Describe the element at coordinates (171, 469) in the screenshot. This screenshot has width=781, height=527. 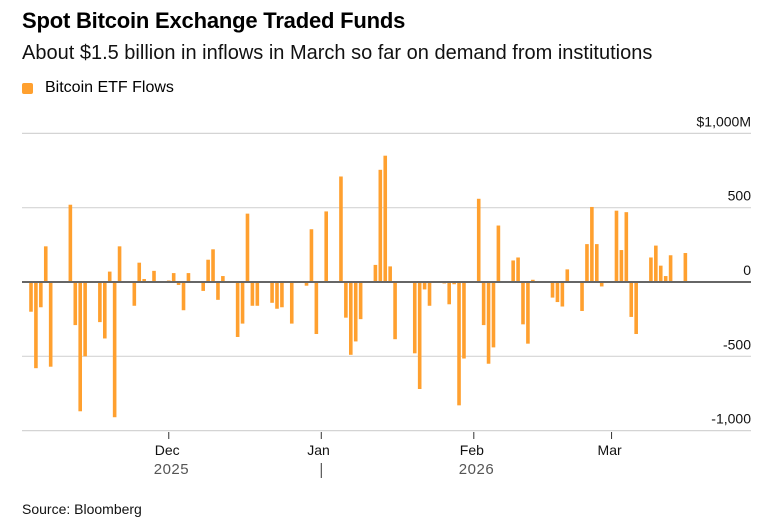
I see `x-year-label: 2025` at that location.